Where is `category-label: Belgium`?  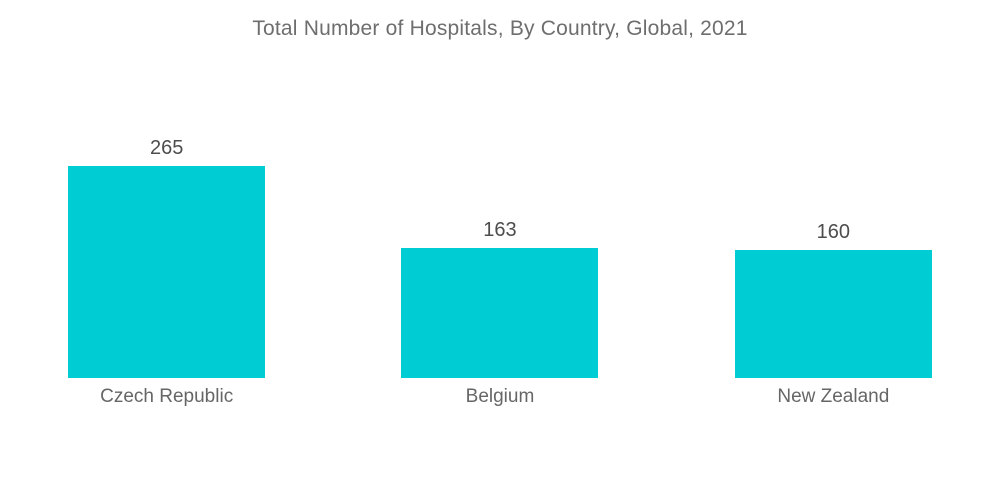 category-label: Belgium is located at coordinates (500, 396).